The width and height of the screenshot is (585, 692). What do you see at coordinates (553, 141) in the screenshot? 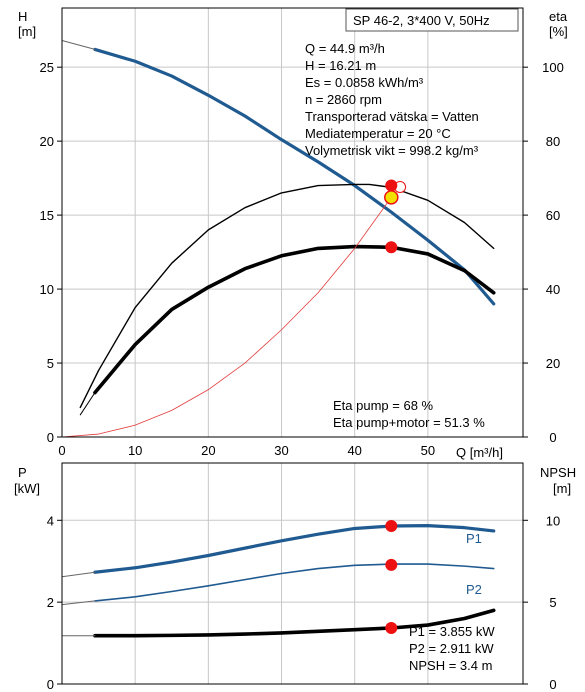
I see `right-tick-label: 80` at bounding box center [553, 141].